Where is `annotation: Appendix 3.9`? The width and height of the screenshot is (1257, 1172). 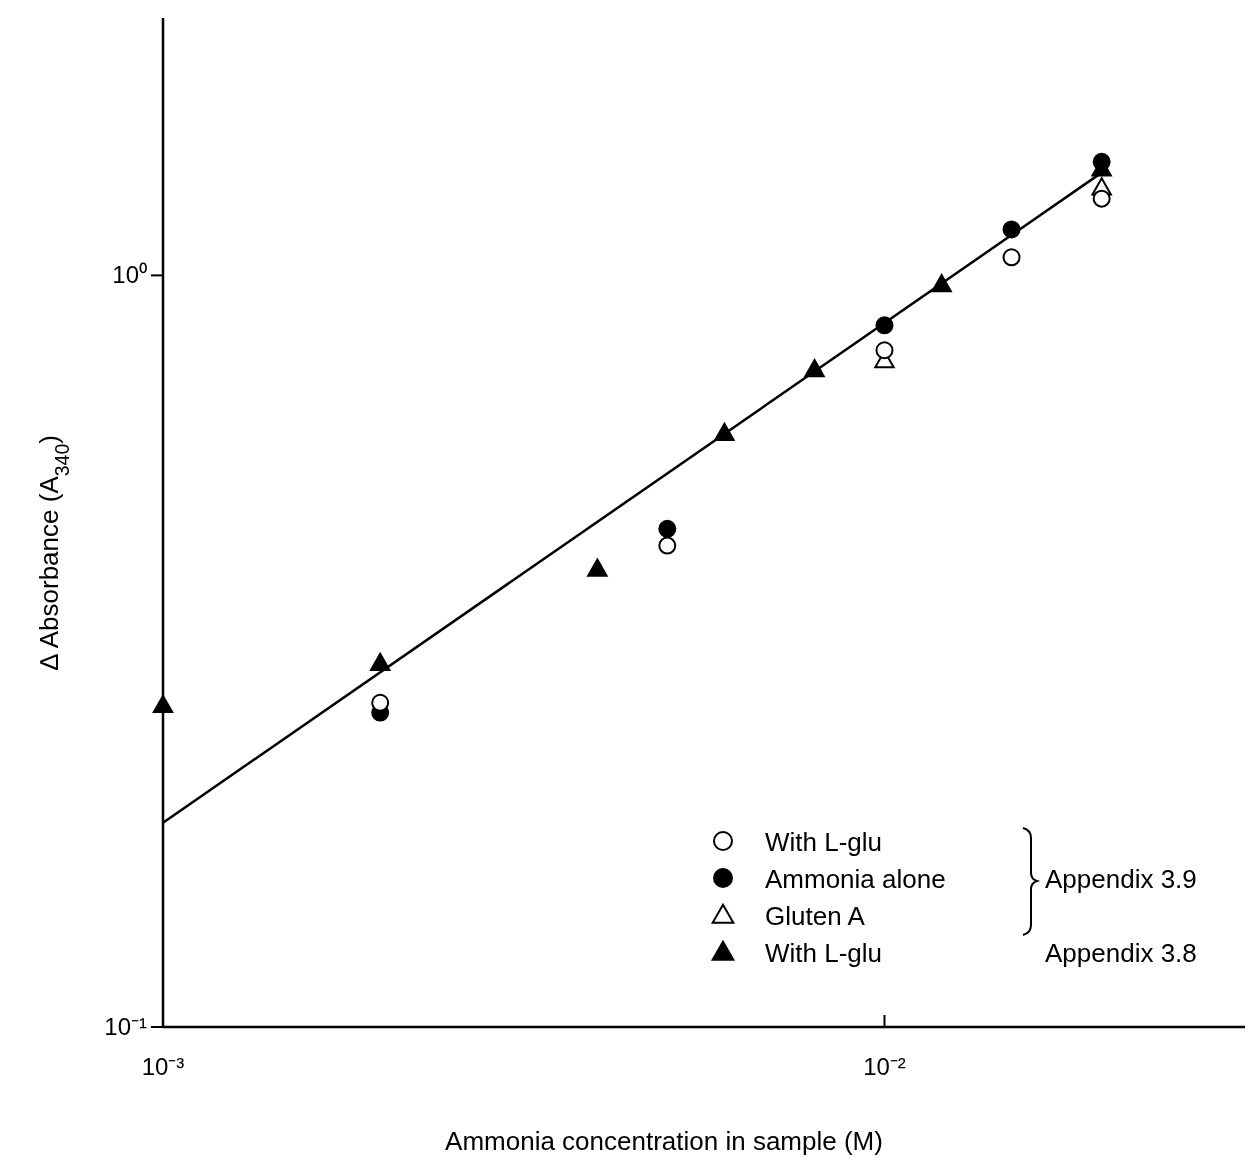
annotation: Appendix 3.9 is located at coordinates (1121, 879).